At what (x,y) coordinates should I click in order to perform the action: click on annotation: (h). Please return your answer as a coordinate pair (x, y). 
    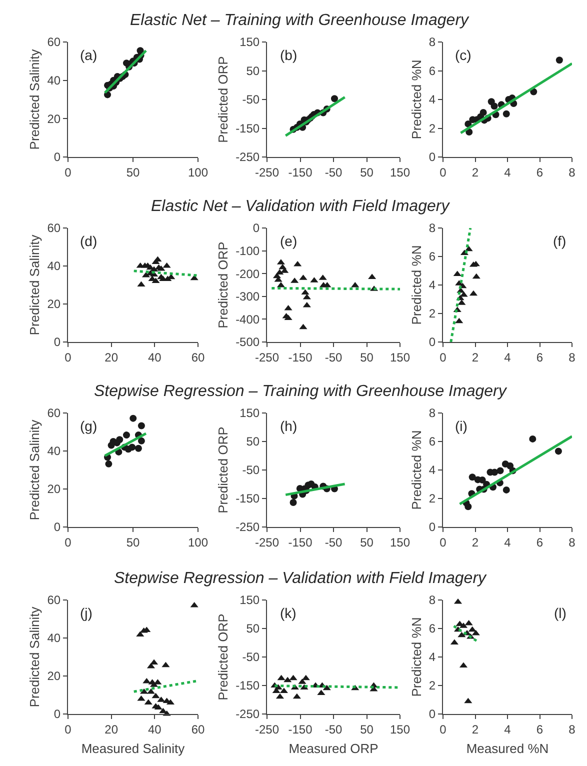
    Looking at the image, I should click on (289, 426).